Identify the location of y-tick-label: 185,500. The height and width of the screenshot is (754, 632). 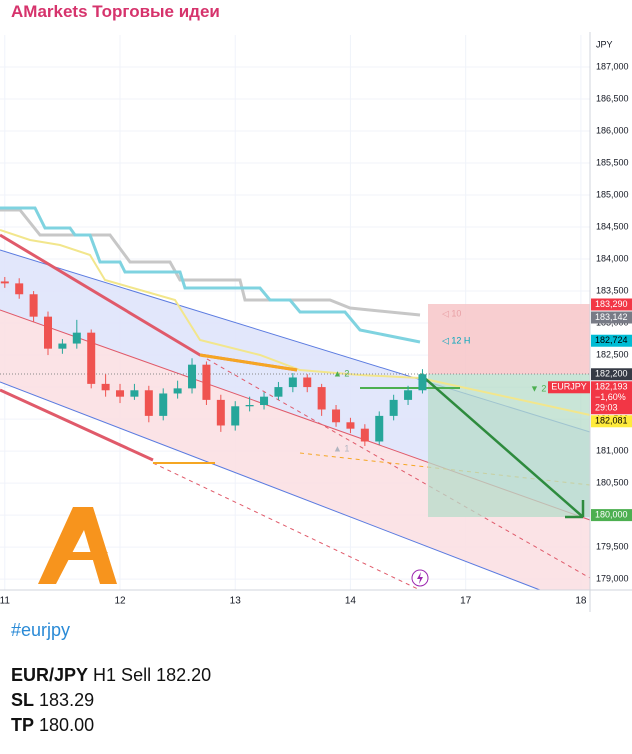
(612, 162).